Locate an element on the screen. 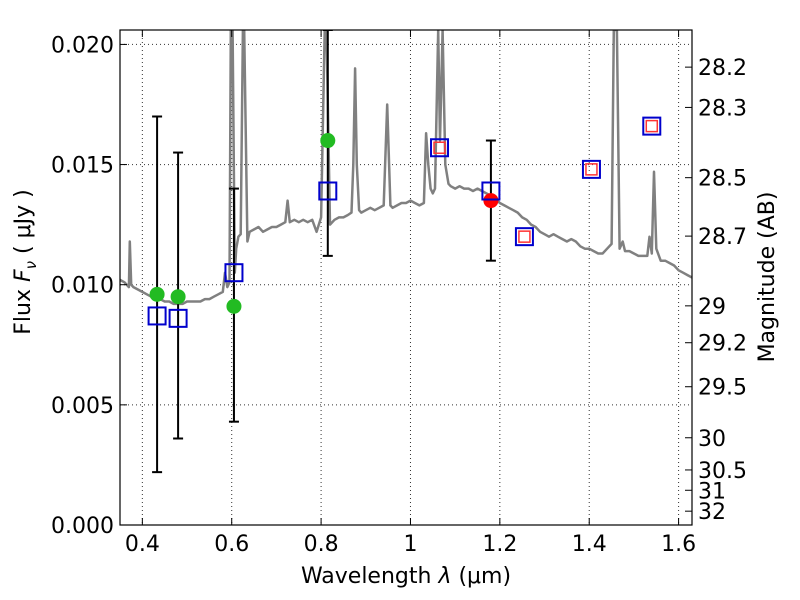  x-axis-label: Wavelength λ (μm) is located at coordinates (406, 576).